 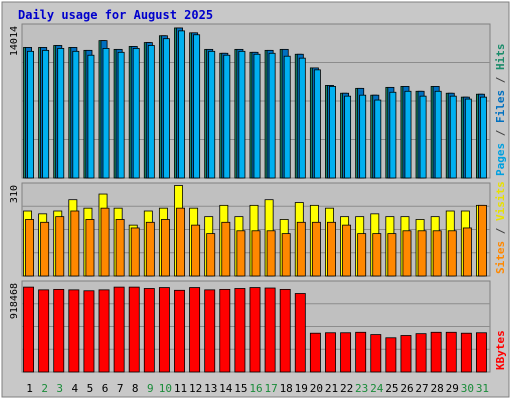 What do you see at coordinates (195, 388) in the screenshot?
I see `day-label-12: 12` at bounding box center [195, 388].